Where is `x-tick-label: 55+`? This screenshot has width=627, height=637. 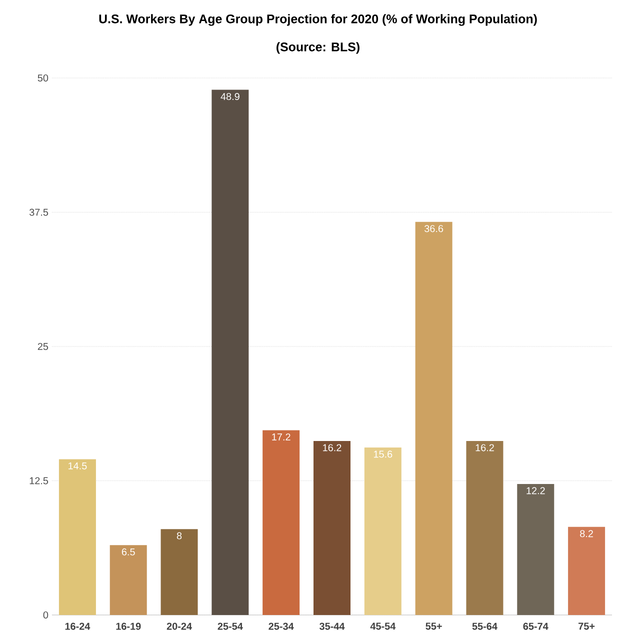 x-tick-label: 55+ is located at coordinates (434, 626).